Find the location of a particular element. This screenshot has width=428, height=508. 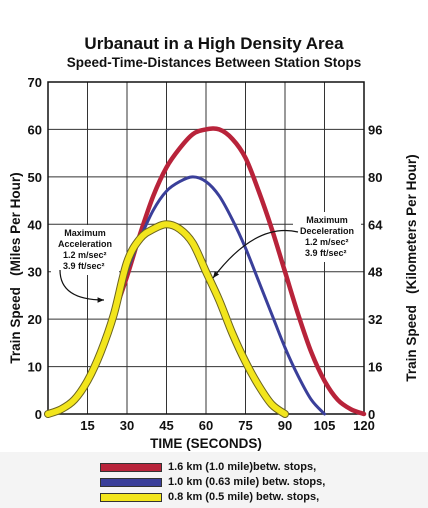

legend-background is located at coordinates (214, 480).